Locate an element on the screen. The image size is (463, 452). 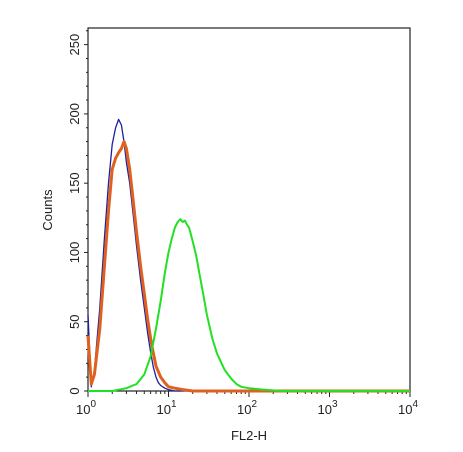
y-tick-label: 200 is located at coordinates (74, 114).